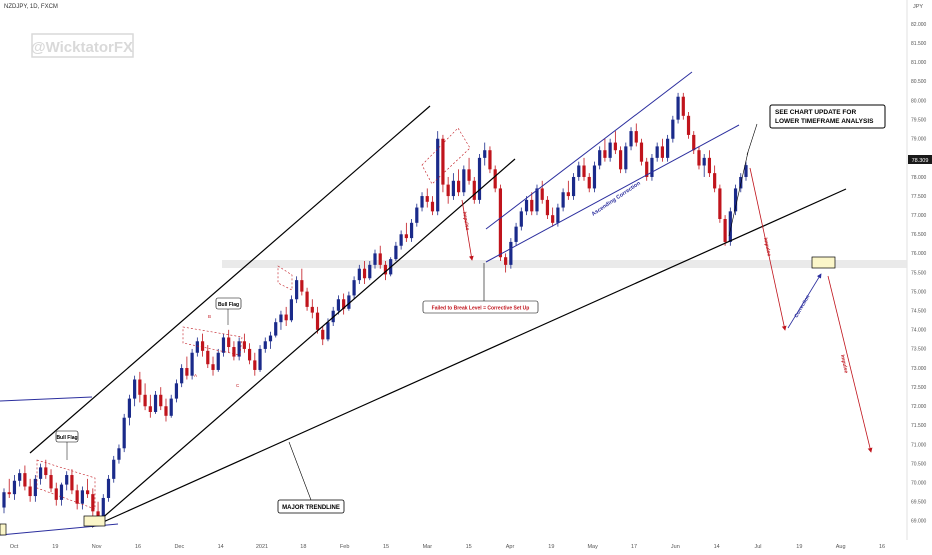 Image resolution: width=932 pixels, height=555 pixels. What do you see at coordinates (919, 178) in the screenshot?
I see `y-tick-label: 78.000` at bounding box center [919, 178].